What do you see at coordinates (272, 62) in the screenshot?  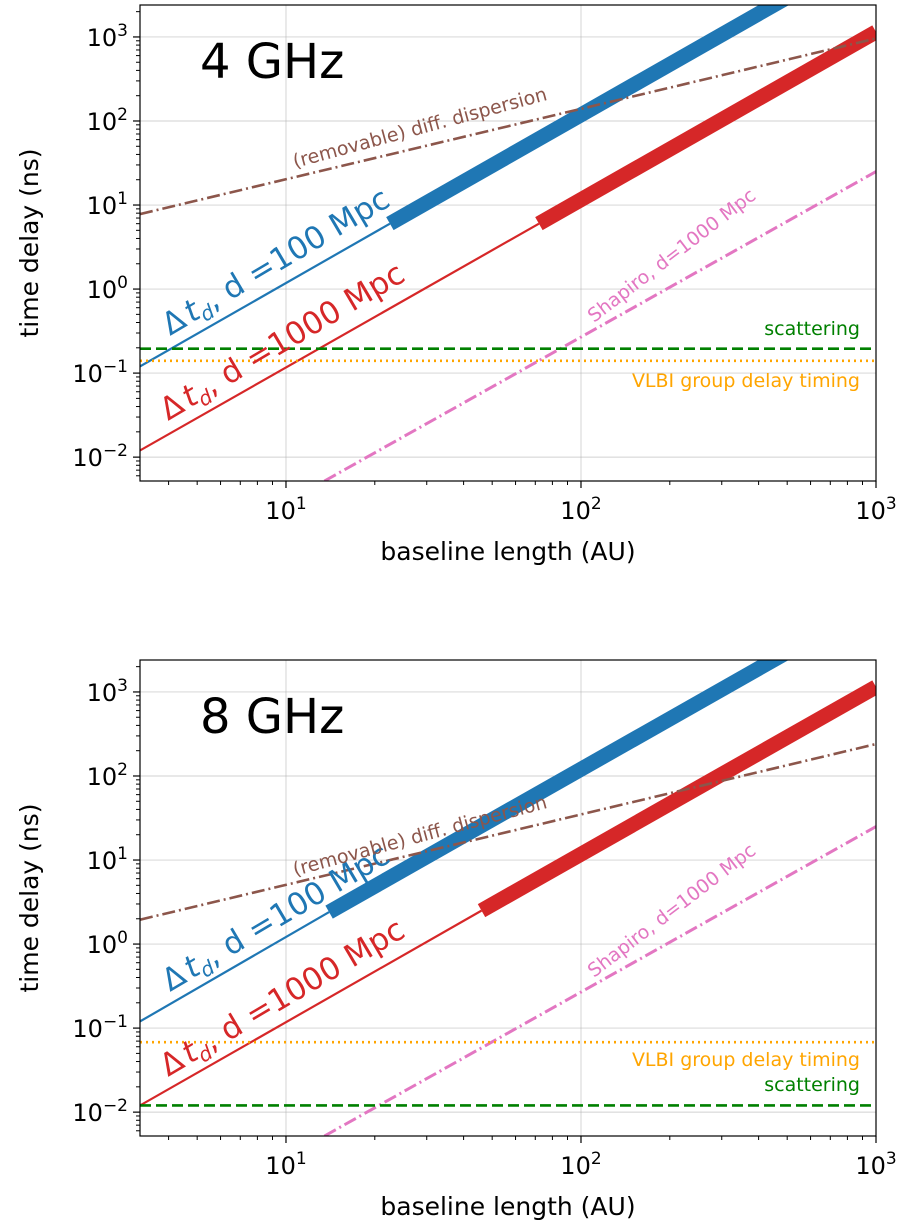 I see `panel-title: 4 GHz` at bounding box center [272, 62].